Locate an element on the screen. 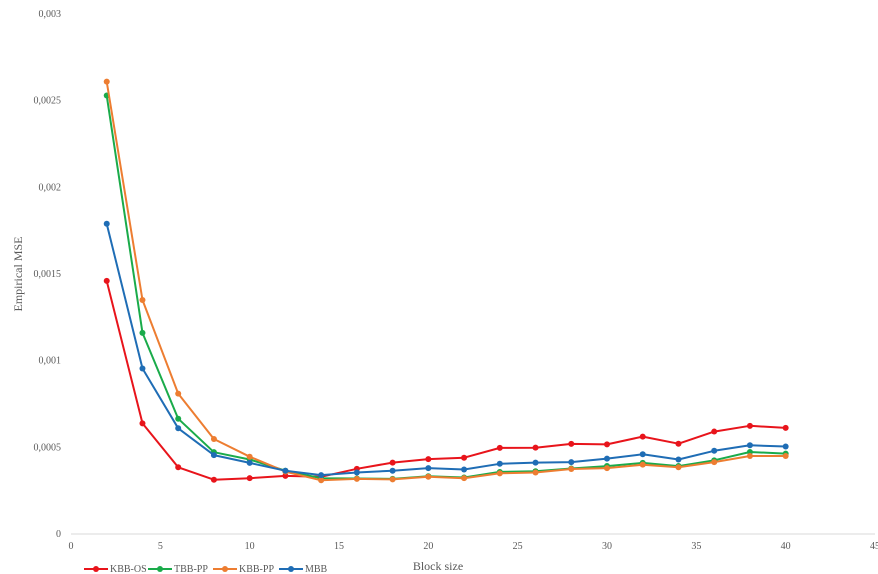  x-tick-labels: 0 5 10 15 20 25 30 35 40 45 is located at coordinates (473, 546).